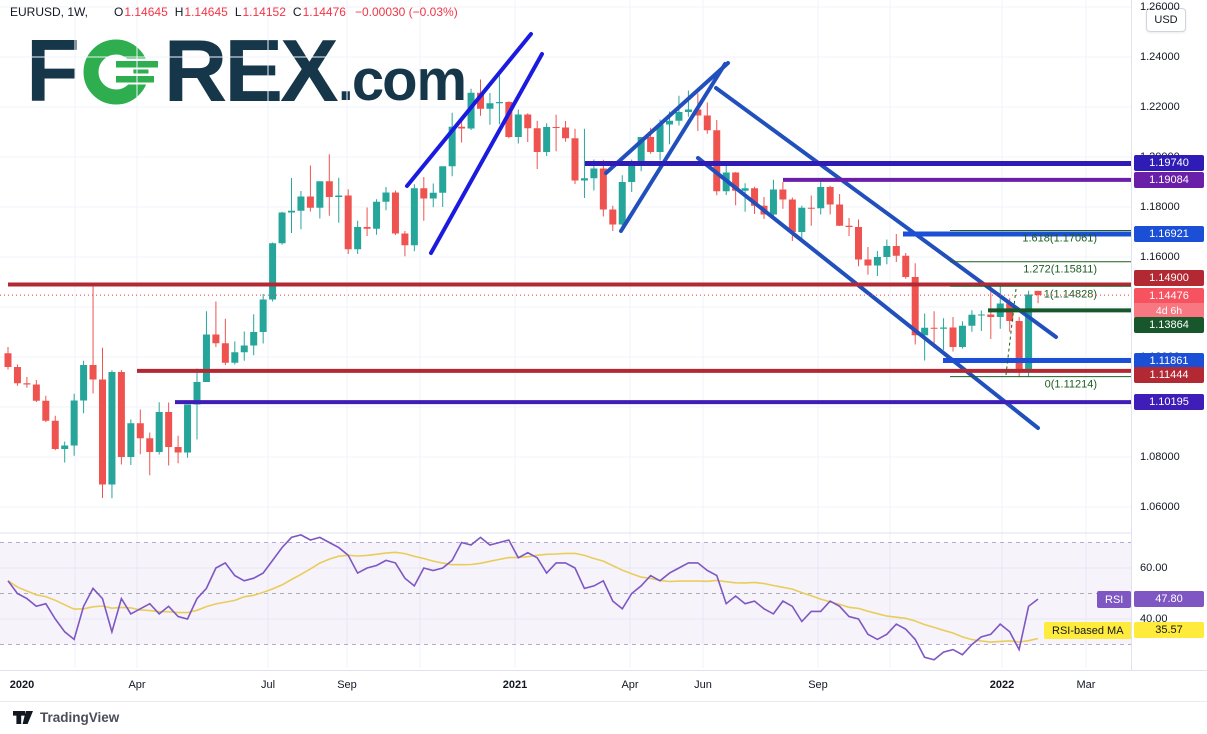 This screenshot has width=1207, height=734. Describe the element at coordinates (53, 70) in the screenshot. I see `watermark-letter-f: F` at that location.